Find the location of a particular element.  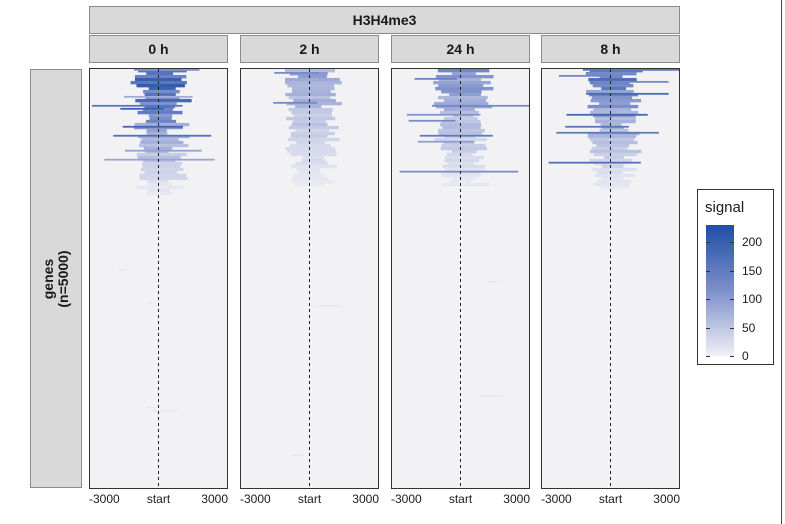

x-tick-label: -3000 is located at coordinates (406, 499).